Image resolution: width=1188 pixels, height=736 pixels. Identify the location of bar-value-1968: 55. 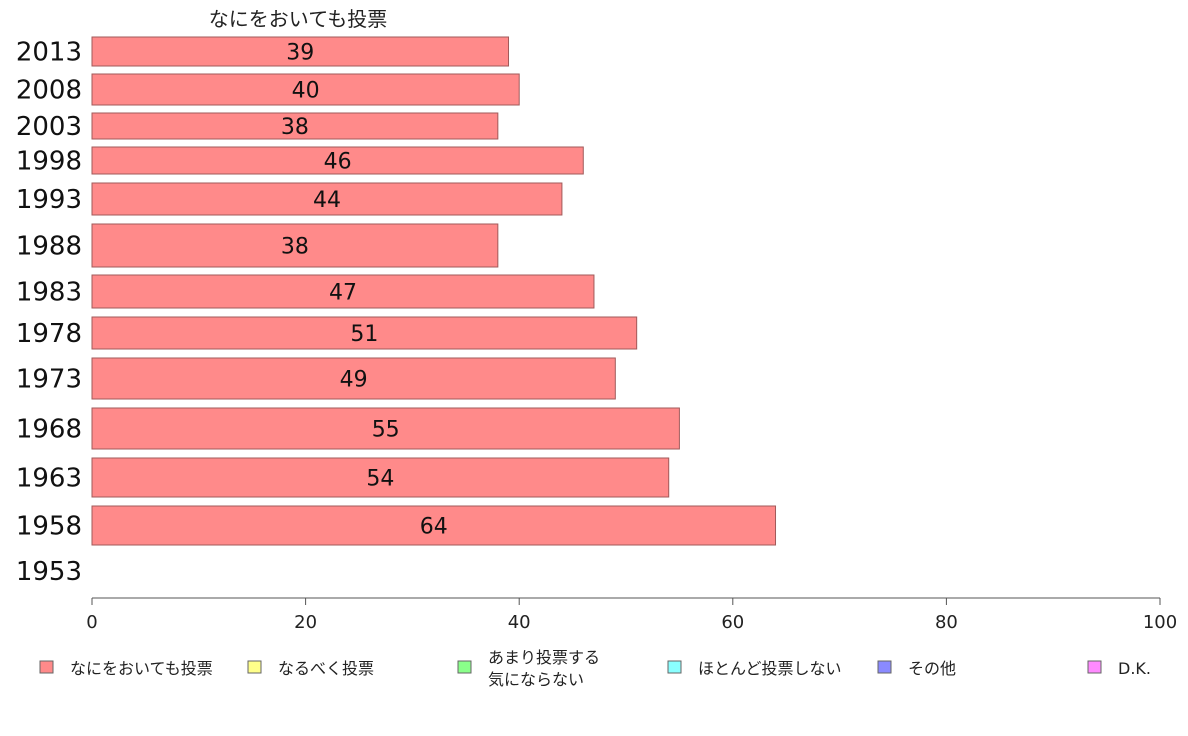
(386, 430).